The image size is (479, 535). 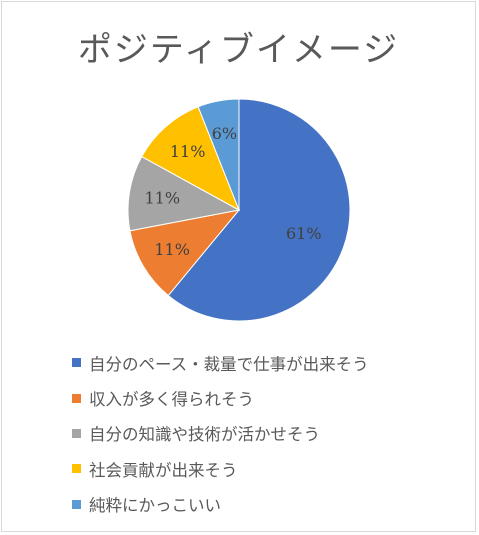 What do you see at coordinates (155, 506) in the screenshot?
I see `legend-label: 純粋にかっこいい` at bounding box center [155, 506].